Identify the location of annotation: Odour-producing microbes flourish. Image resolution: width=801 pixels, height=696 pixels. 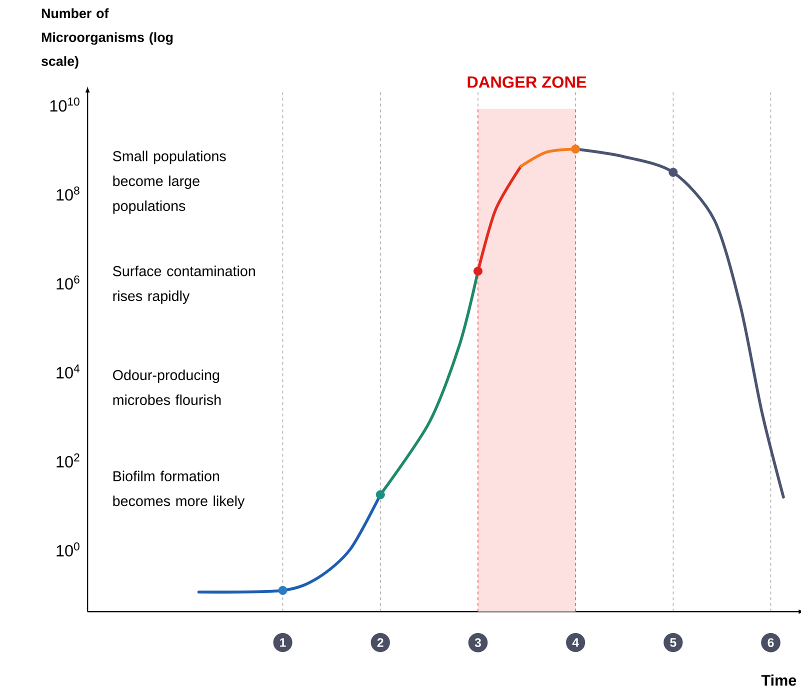
(167, 387).